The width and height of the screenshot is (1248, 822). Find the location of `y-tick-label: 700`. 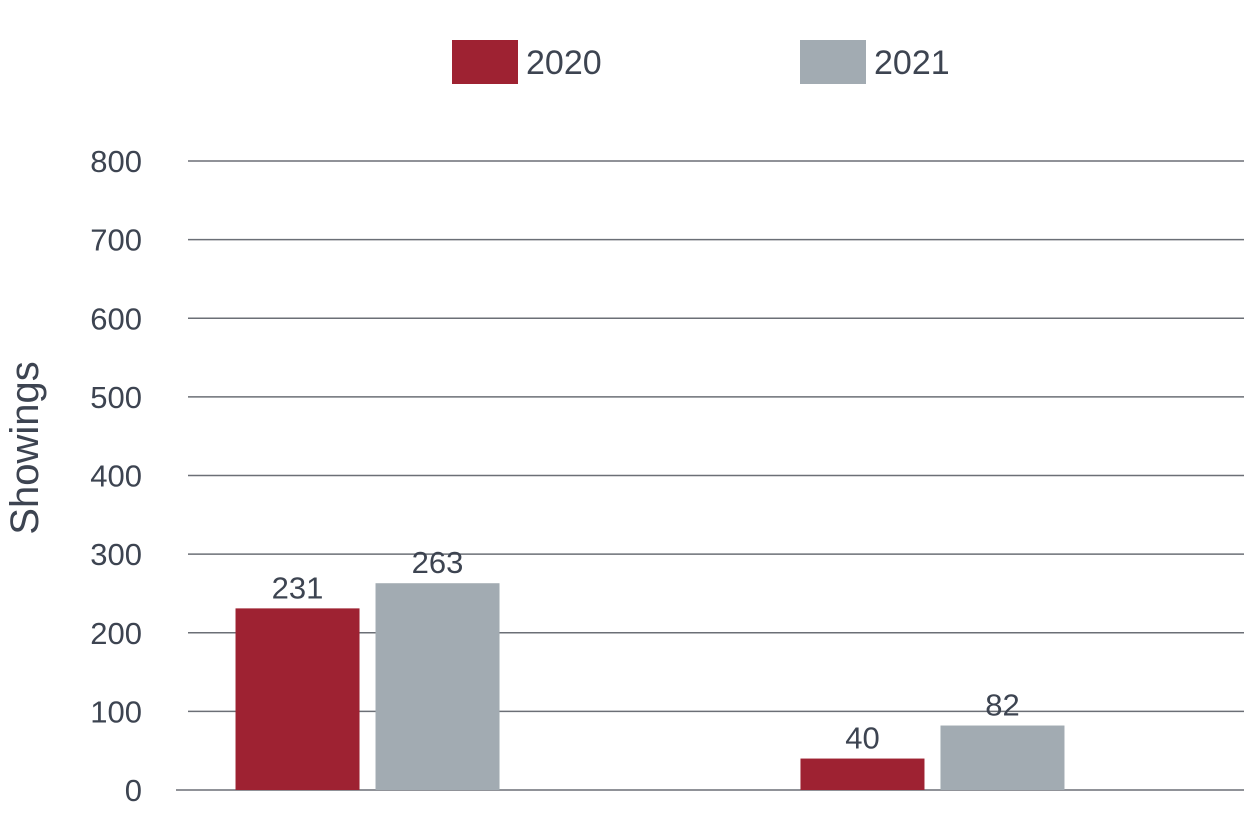

y-tick-label: 700 is located at coordinates (116, 240).